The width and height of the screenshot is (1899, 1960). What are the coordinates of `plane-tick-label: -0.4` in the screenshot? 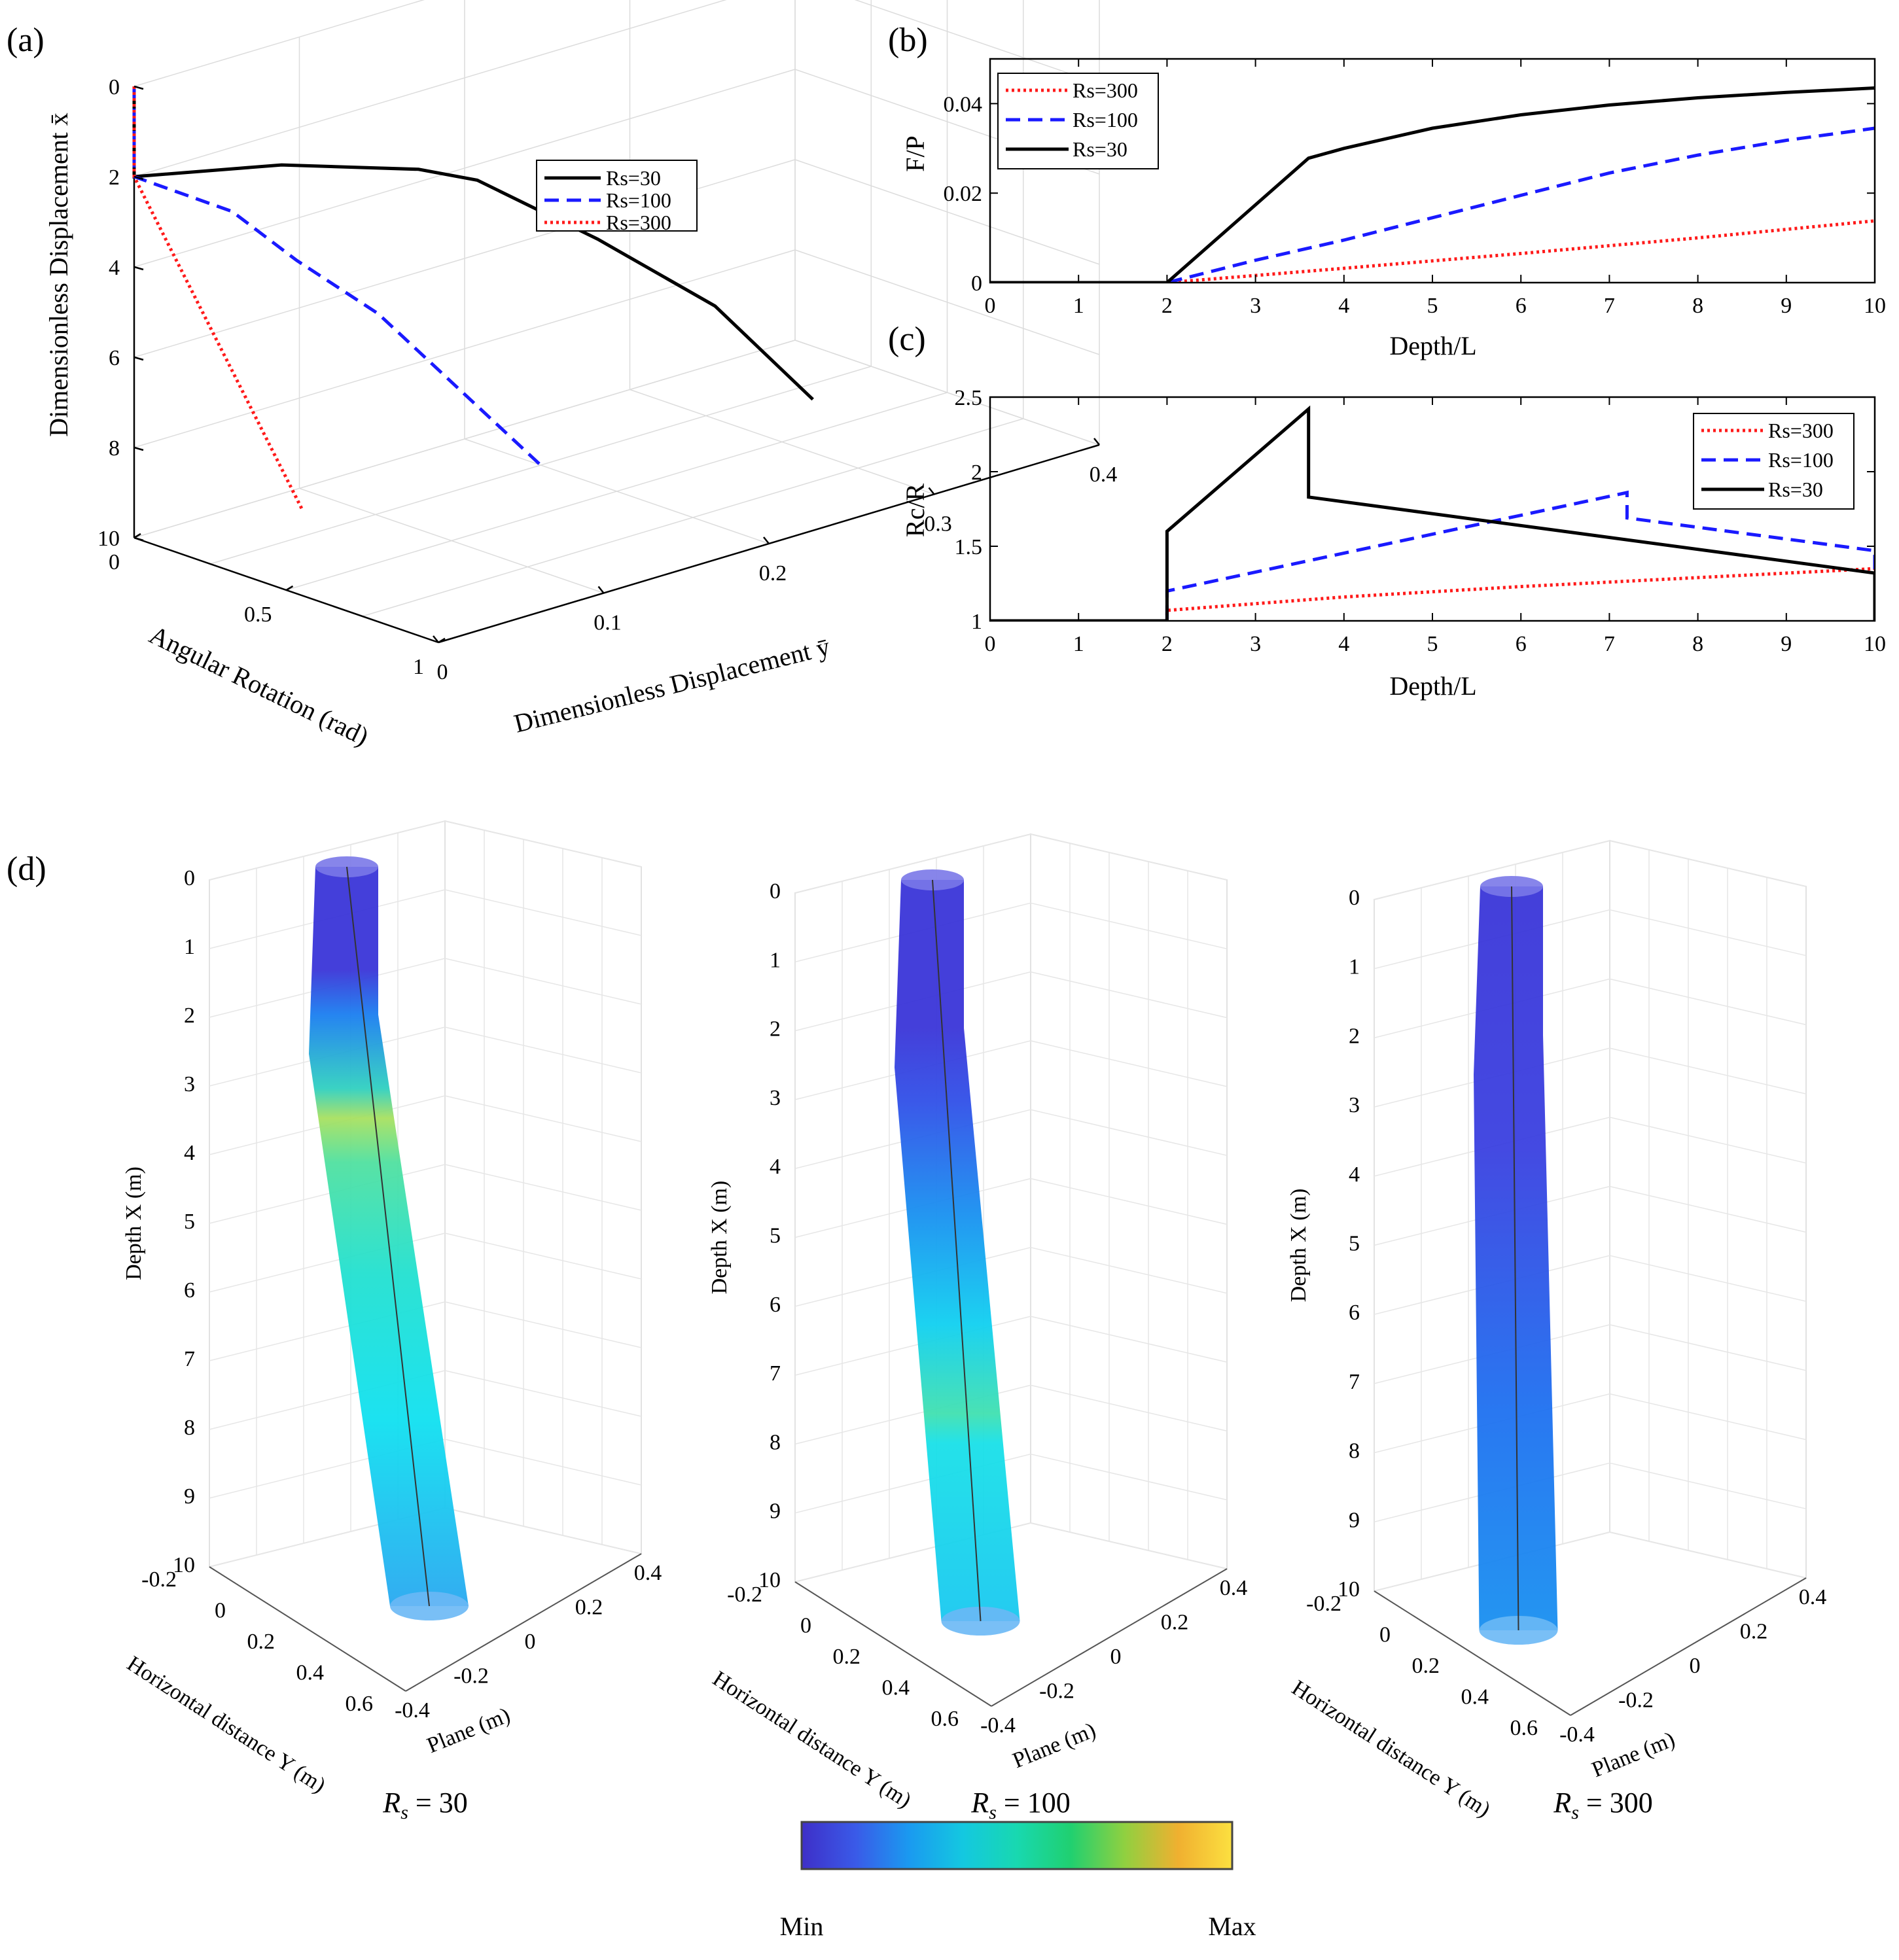 It's located at (412, 1710).